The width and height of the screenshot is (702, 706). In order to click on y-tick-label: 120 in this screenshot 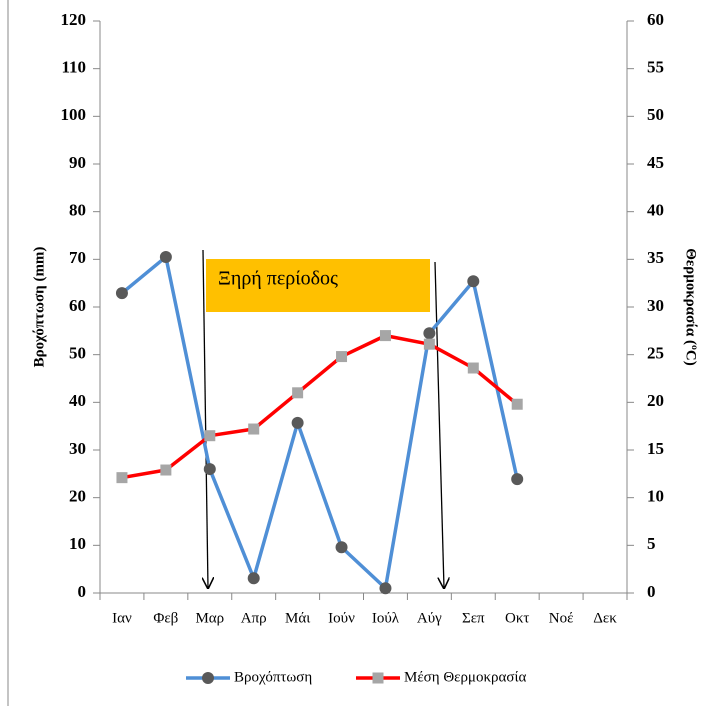, I will do `click(74, 19)`.